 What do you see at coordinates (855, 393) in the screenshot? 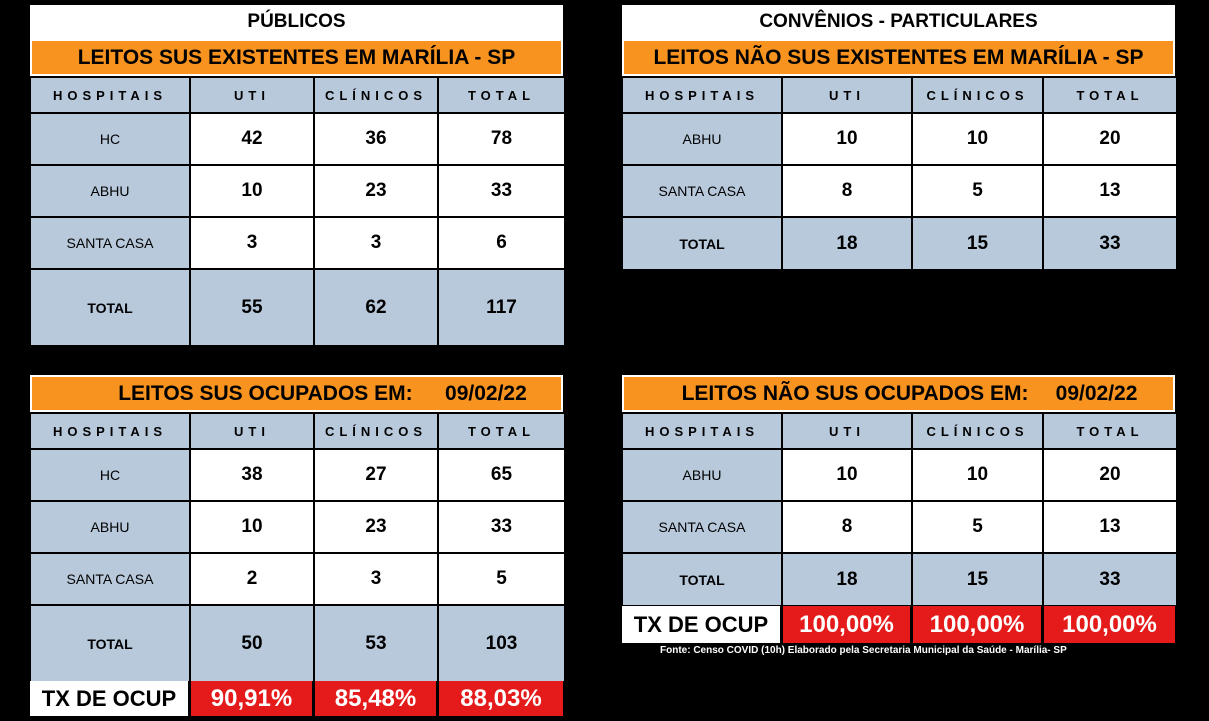
I see `nao-sus-ocupados-label: LEITOS NÃO SUS OCUPADOS EM:` at bounding box center [855, 393].